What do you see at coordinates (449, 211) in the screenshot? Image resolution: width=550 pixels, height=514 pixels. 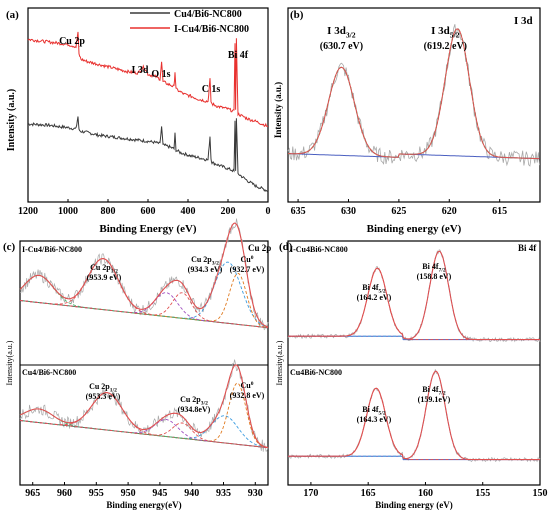 I see `panel-b-tick-label: 620` at bounding box center [449, 211].